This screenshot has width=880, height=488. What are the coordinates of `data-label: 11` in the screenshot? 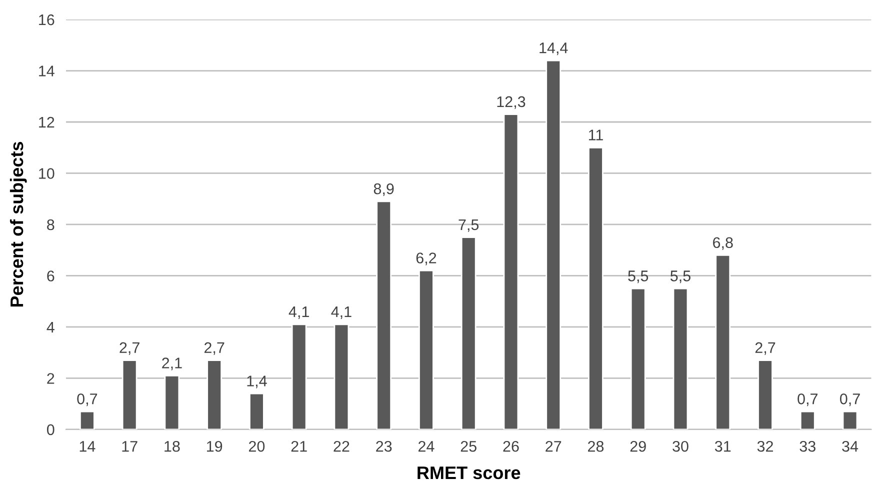 It's located at (595, 135).